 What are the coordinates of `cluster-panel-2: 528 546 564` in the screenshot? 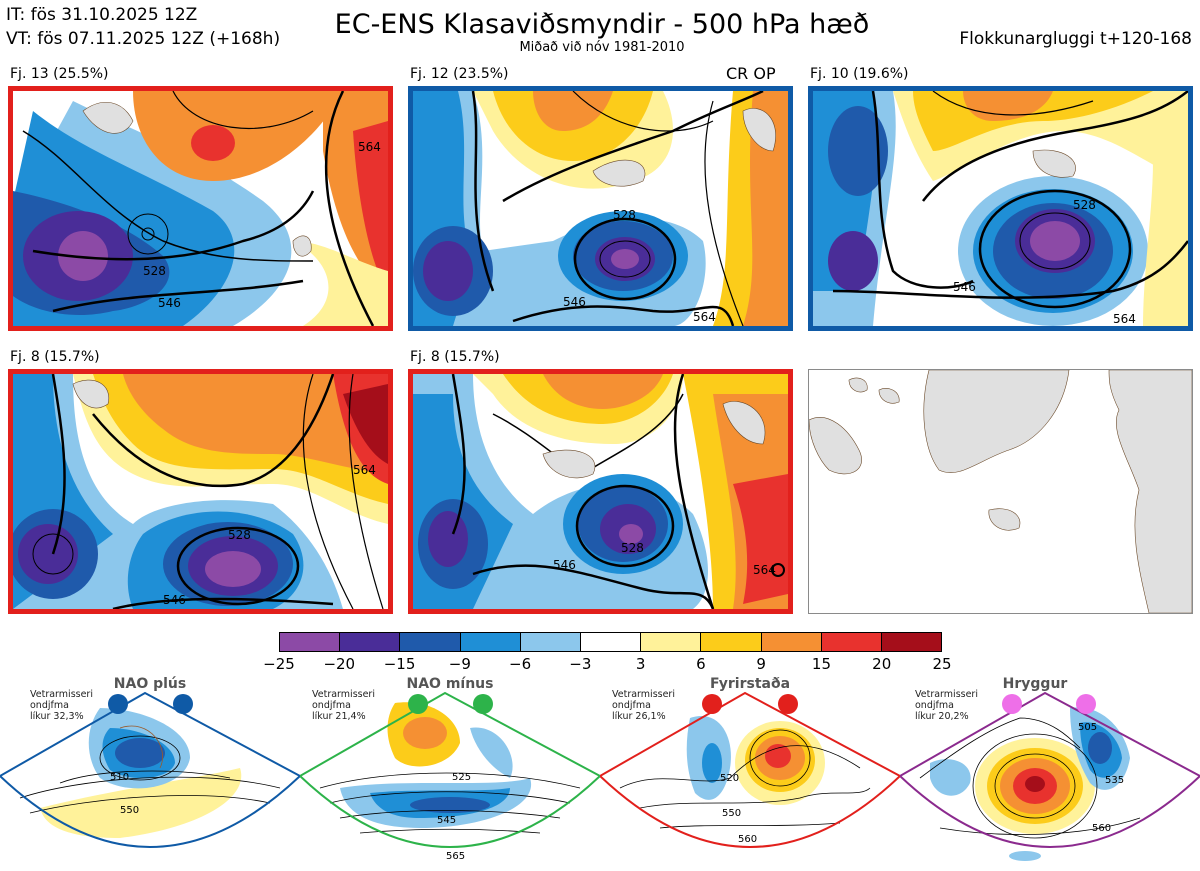 It's located at (600, 208).